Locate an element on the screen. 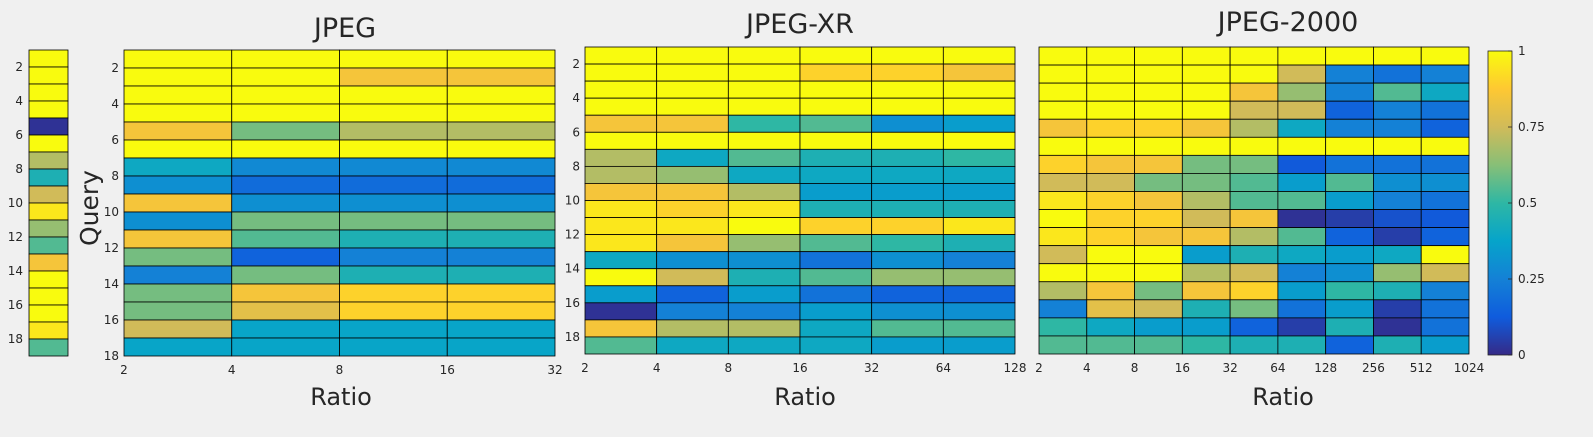 This screenshot has height=437, width=1593. chart-3-cell-r2-c9 is located at coordinates (1445, 74).